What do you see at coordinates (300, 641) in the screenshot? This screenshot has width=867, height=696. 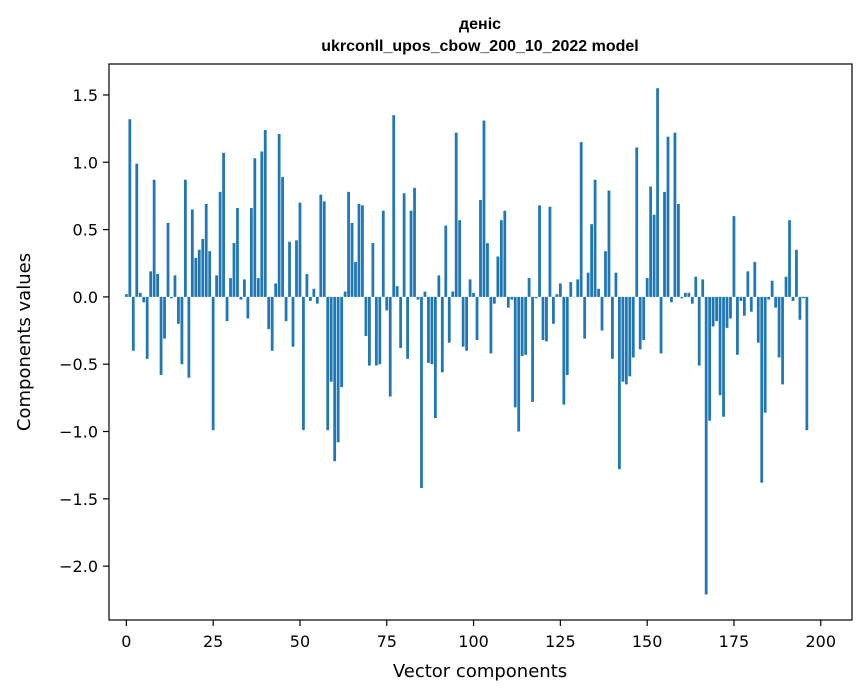 I see `x-tick-label: 50` at bounding box center [300, 641].